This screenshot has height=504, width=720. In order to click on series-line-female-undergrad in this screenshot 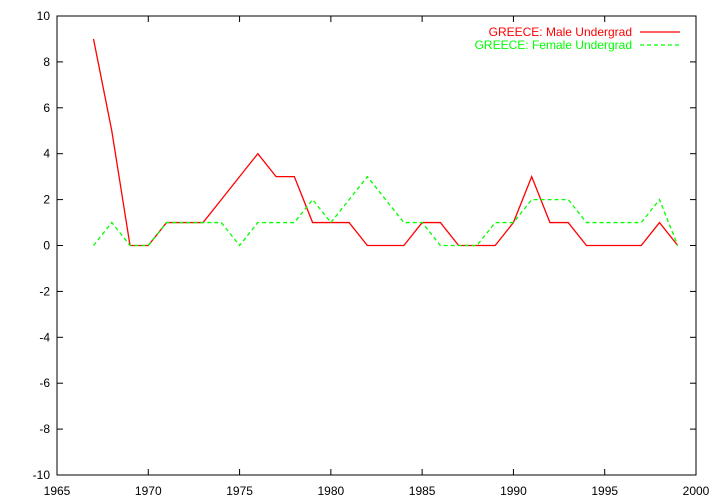, I will do `click(386, 211)`.